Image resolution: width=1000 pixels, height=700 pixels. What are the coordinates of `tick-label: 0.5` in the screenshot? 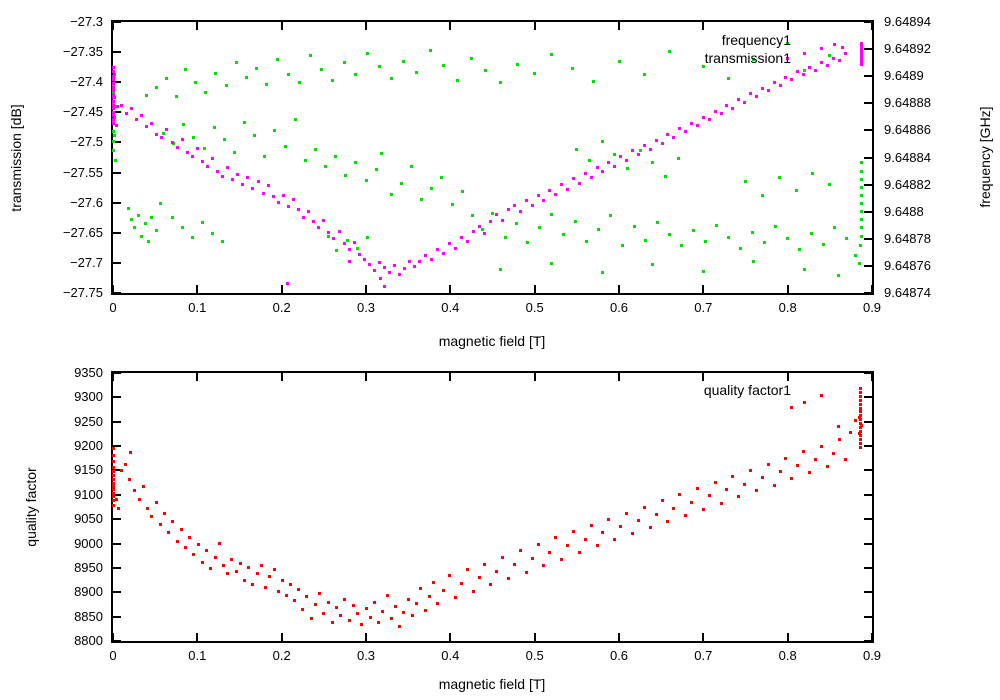 It's located at (534, 655).